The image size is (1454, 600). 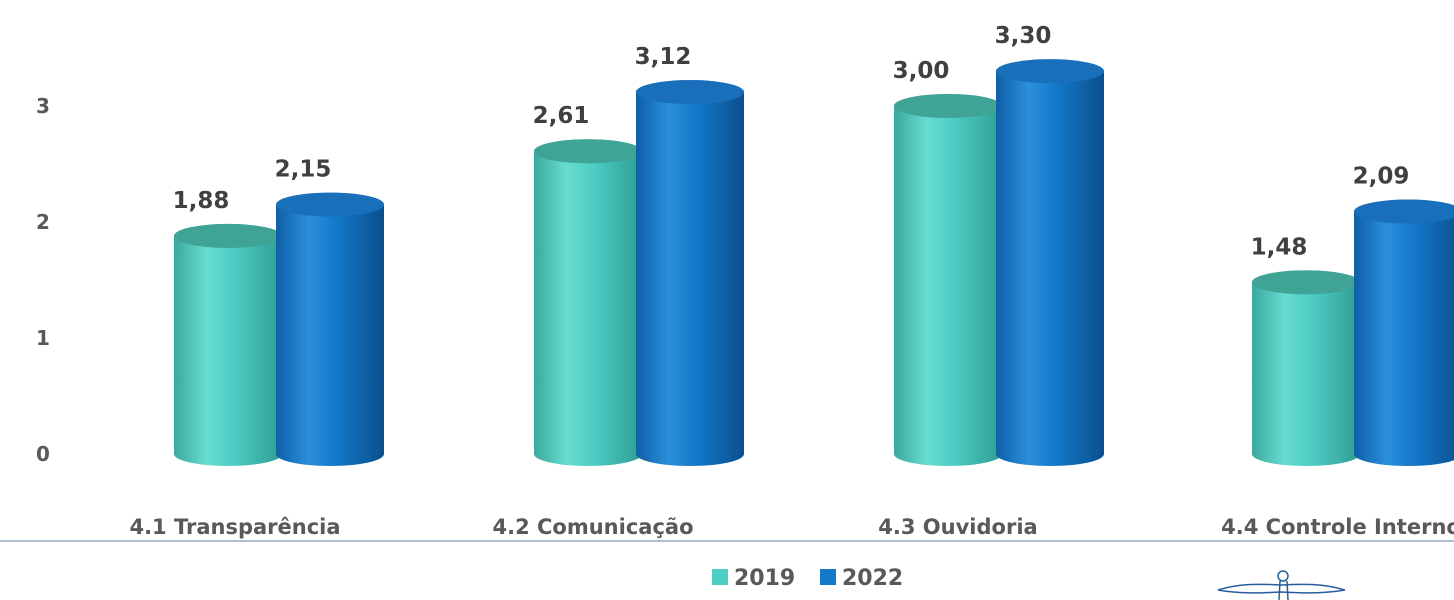 I want to click on y-tick-label: 2, so click(x=43, y=222).